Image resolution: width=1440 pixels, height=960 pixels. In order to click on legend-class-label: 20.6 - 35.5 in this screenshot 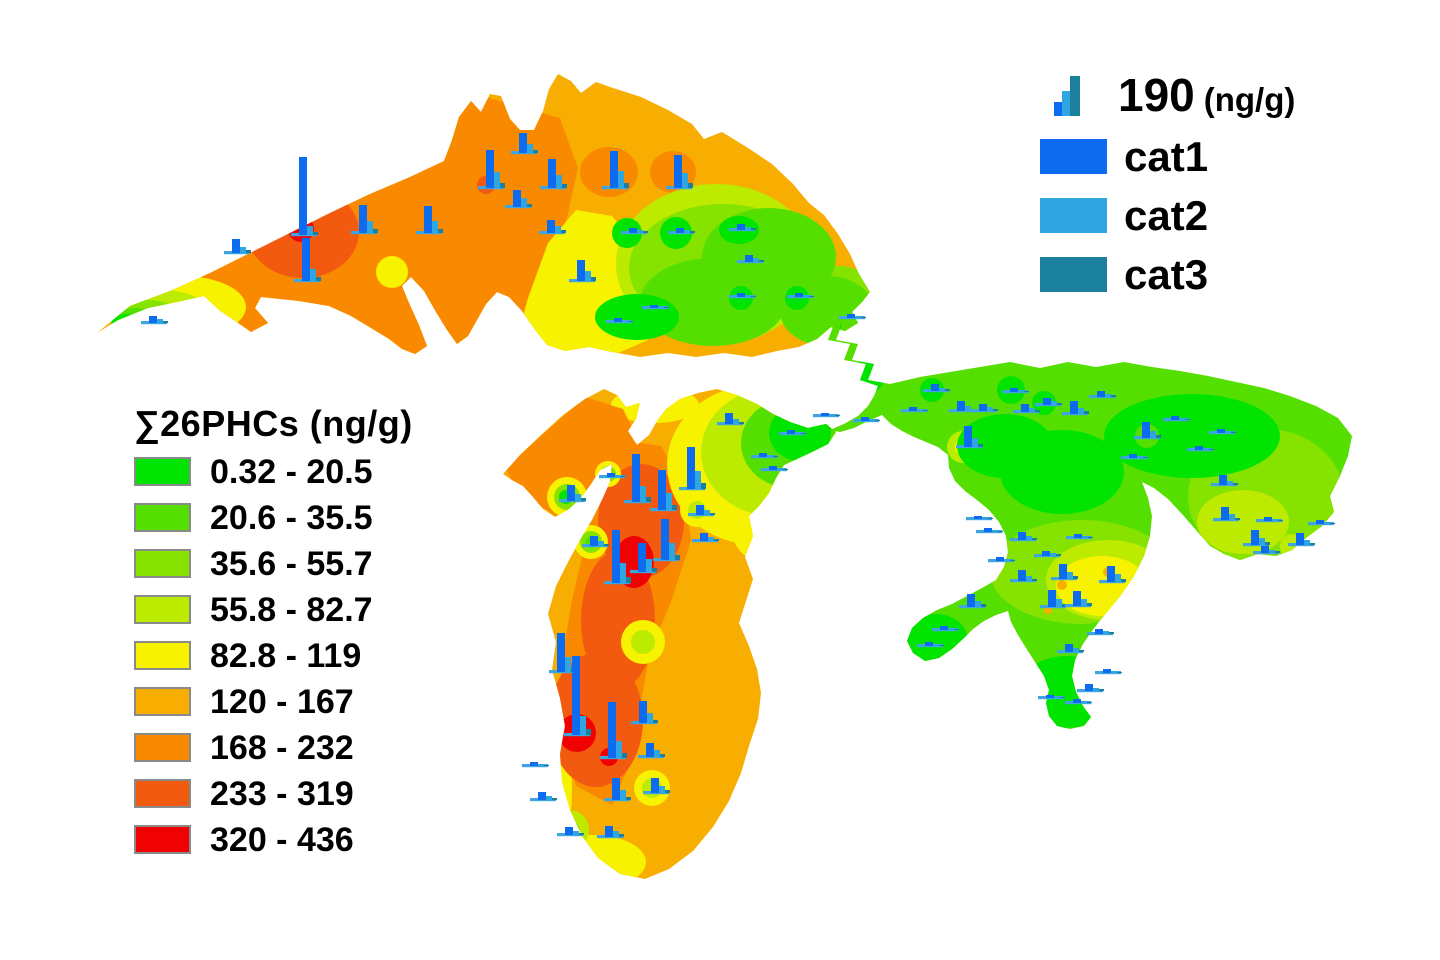, I will do `click(291, 517)`.